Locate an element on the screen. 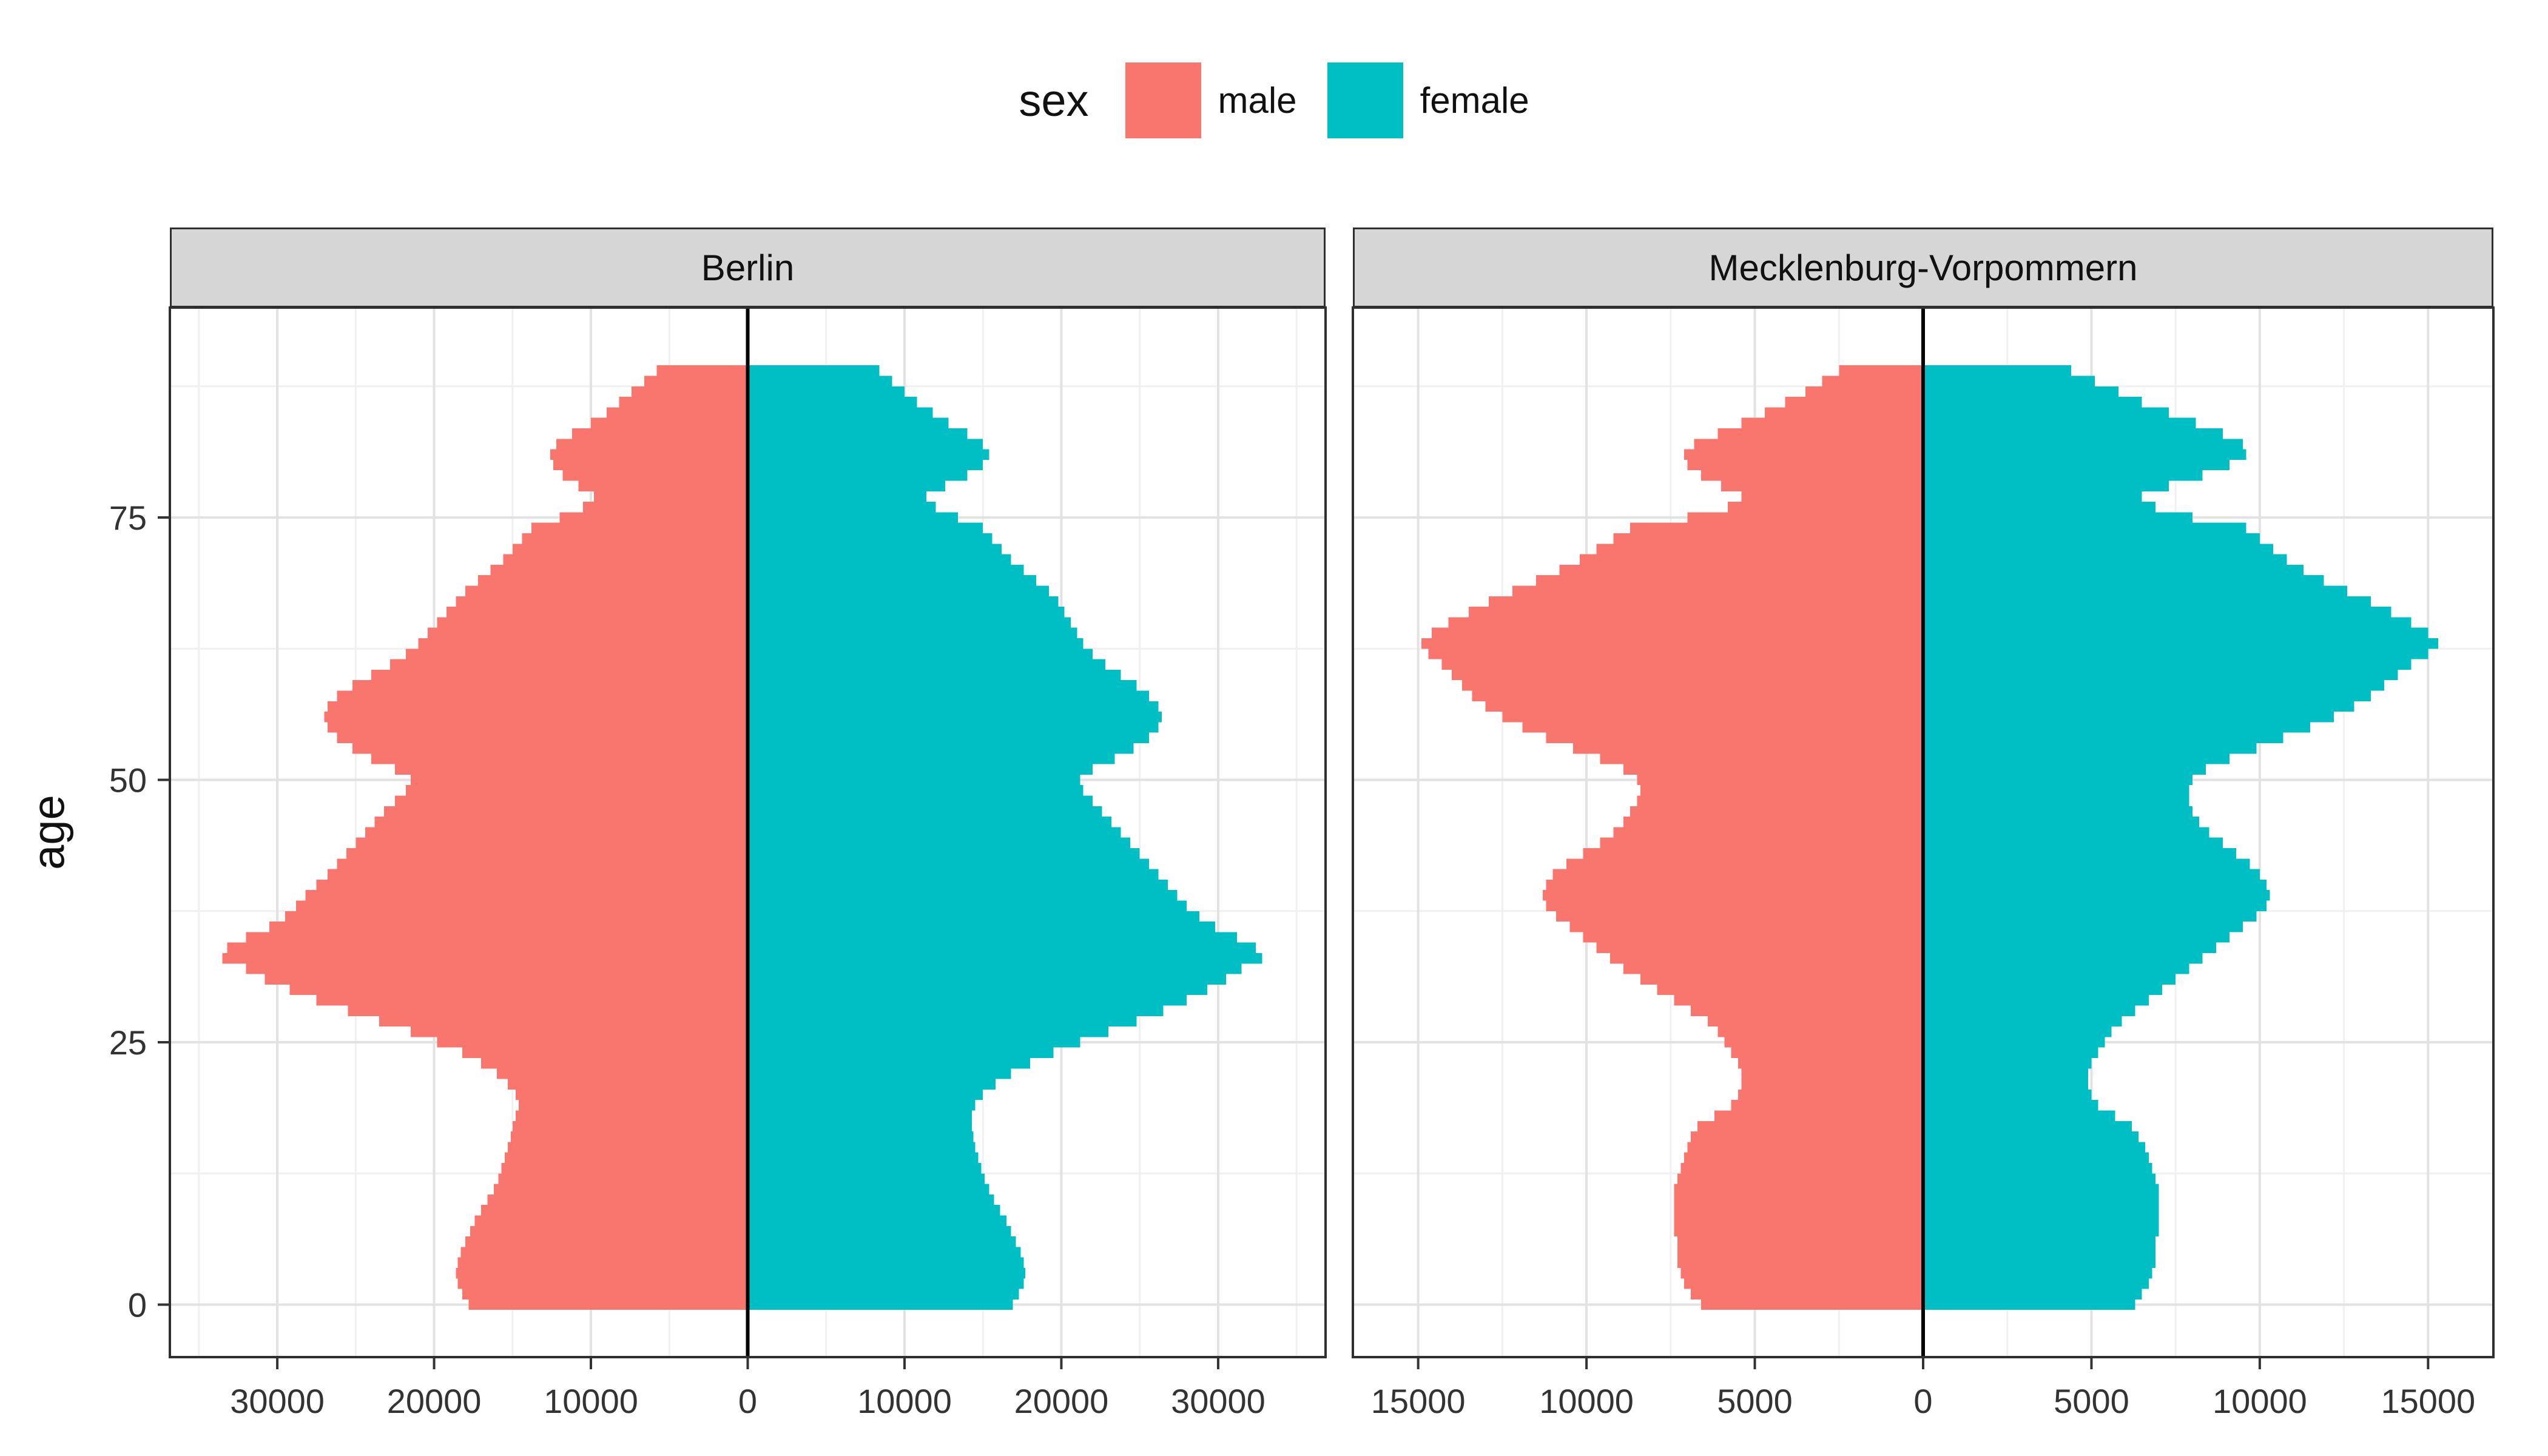  facet-title-berlin: Berlin is located at coordinates (748, 267).